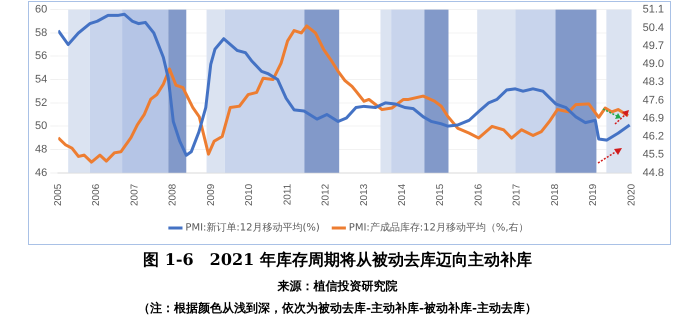 This screenshot has width=675, height=325. I want to click on y-tick-label: 54, so click(41, 80).